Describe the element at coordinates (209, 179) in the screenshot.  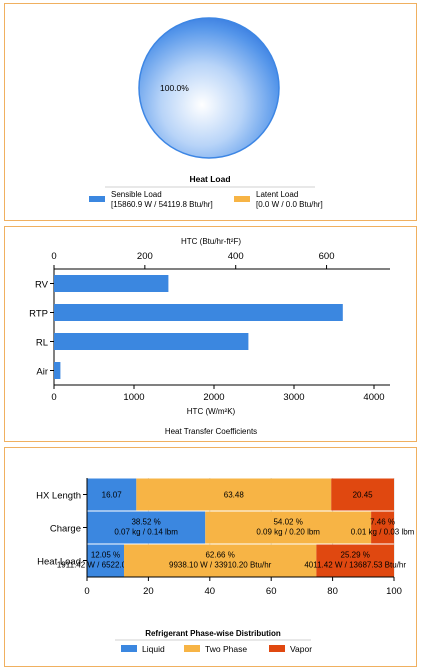
I see `heat-load-title: Heat Load` at that location.